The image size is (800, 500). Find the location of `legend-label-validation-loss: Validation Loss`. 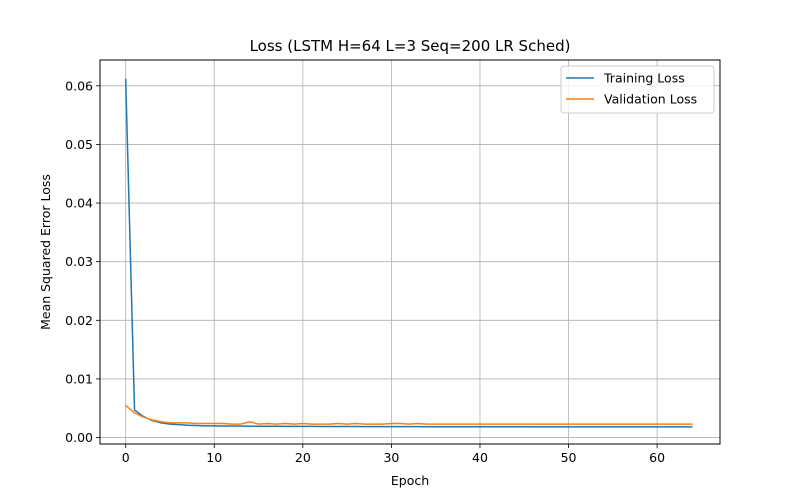

legend-label-validation-loss: Validation Loss is located at coordinates (650, 99).